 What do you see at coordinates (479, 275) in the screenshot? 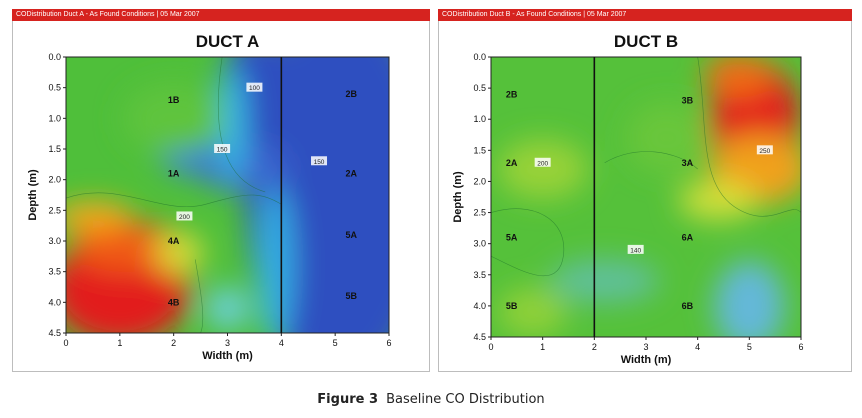
I see `duct-b-y-tick-label: 3.5` at bounding box center [479, 275].